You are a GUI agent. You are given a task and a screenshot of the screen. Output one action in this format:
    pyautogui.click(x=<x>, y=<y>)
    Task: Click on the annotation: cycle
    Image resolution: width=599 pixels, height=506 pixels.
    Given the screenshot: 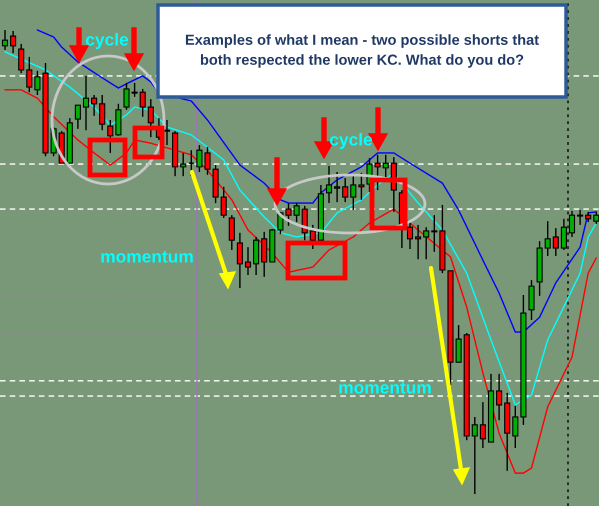 What is the action you would take?
    pyautogui.click(x=107, y=41)
    